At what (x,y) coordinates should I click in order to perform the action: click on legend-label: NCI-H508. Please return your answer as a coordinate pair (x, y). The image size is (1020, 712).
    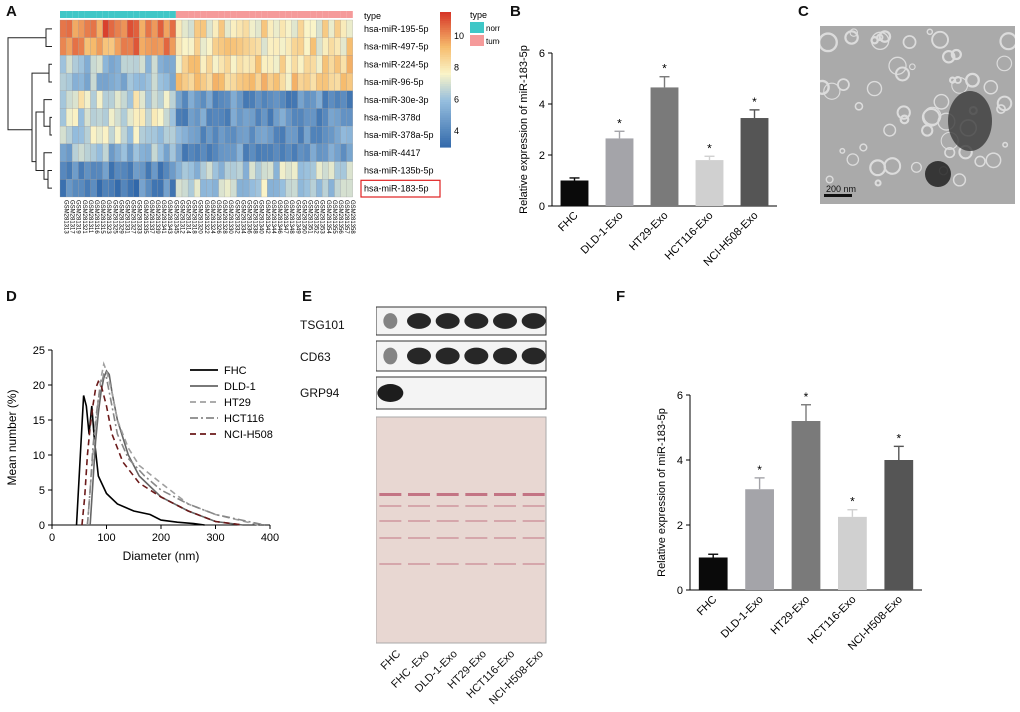
    Looking at the image, I should click on (248, 435).